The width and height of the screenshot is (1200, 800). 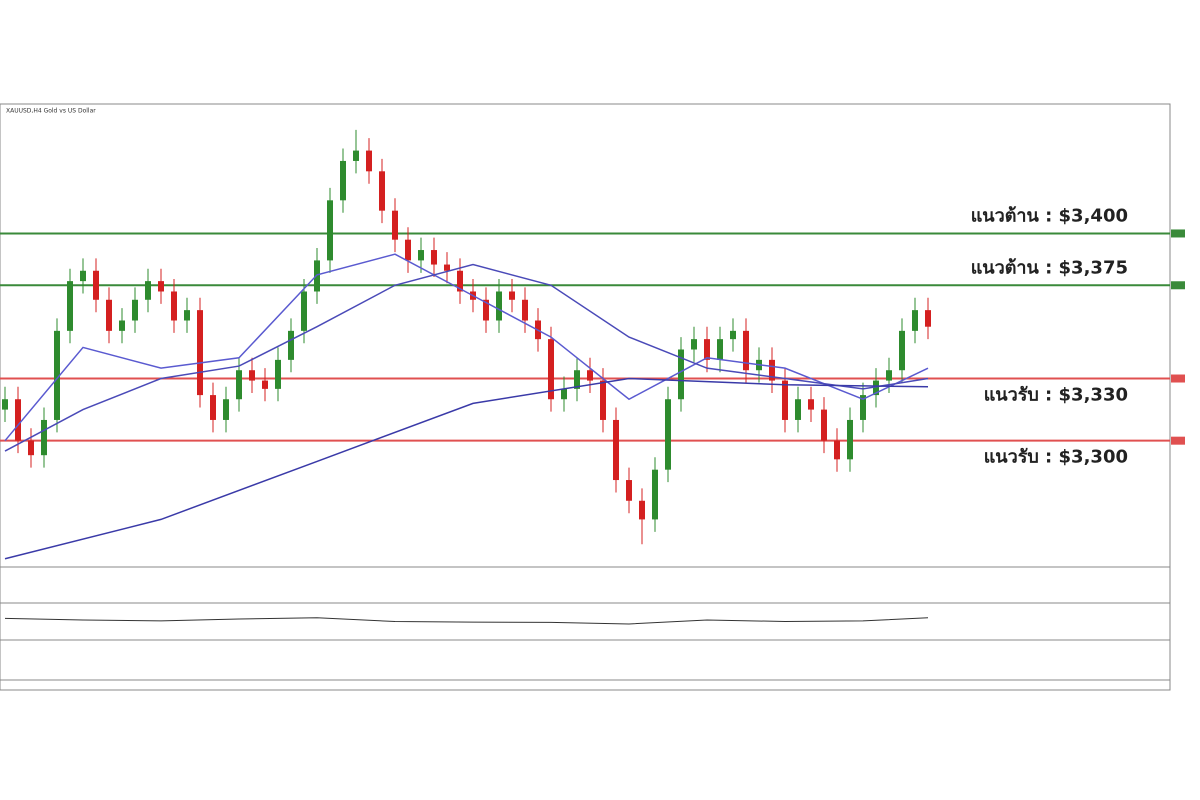 What do you see at coordinates (1056, 395) in the screenshot?
I see `level-label: แนวรับ : $3,330` at bounding box center [1056, 395].